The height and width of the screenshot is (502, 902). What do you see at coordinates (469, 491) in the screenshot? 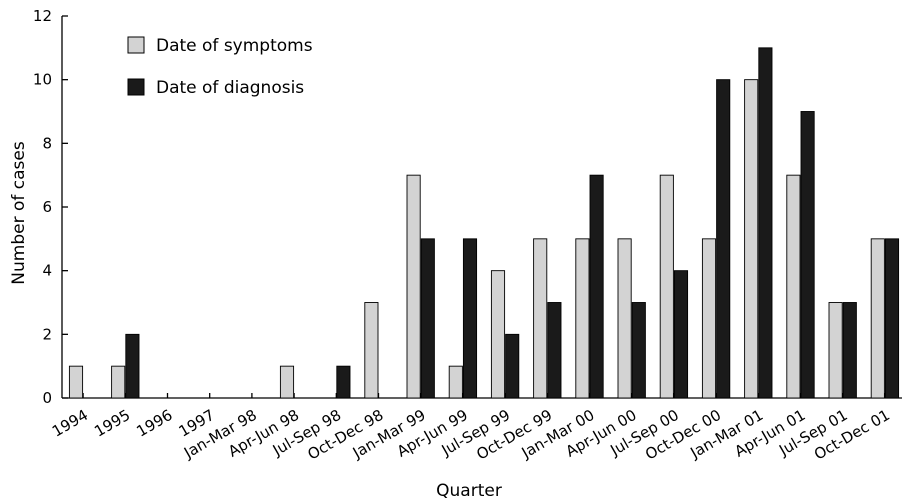
I see `x-axis-title: Quarter` at bounding box center [469, 491].